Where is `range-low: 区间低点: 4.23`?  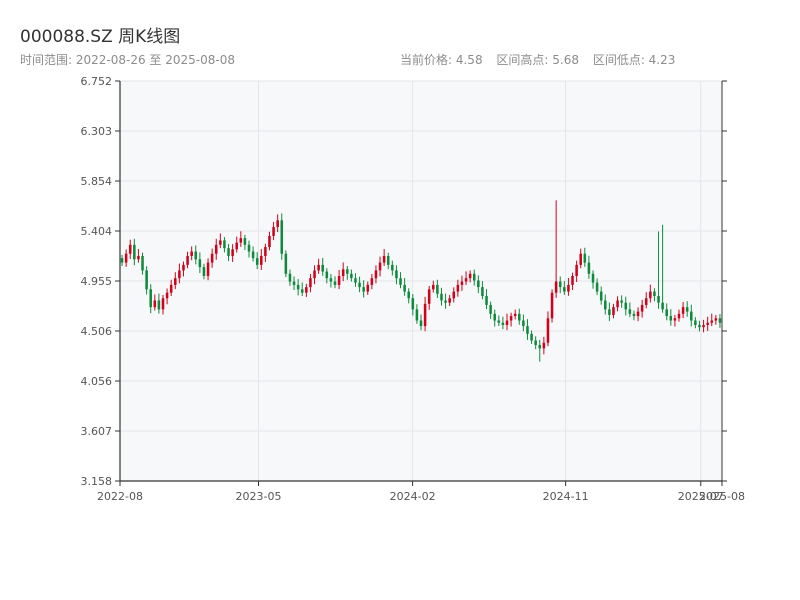
range-low: 区间低点: 4.23 is located at coordinates (634, 60).